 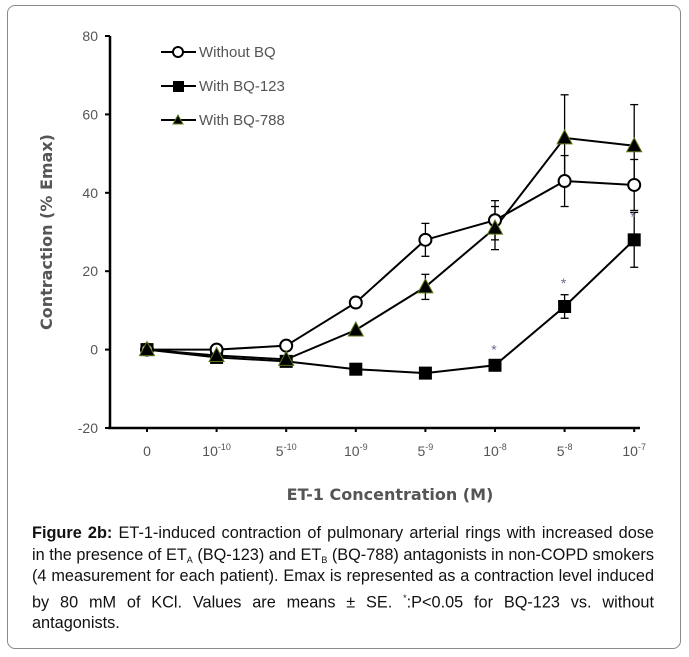 What do you see at coordinates (324, 559) in the screenshot?
I see `caption-sub-b: B` at bounding box center [324, 559].